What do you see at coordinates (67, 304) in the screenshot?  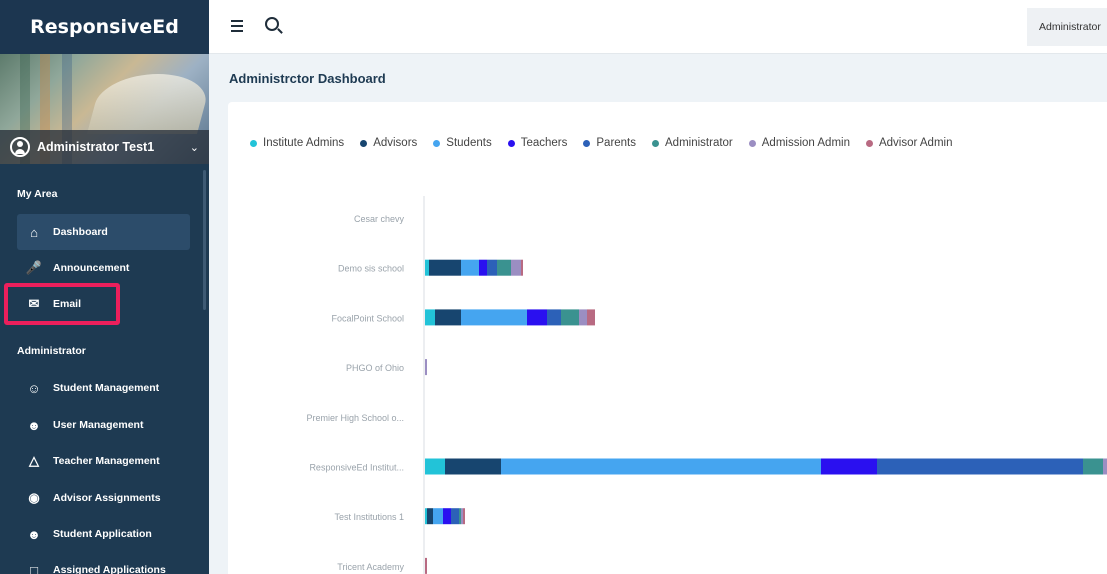 I see `sidebar-item-label: Email` at bounding box center [67, 304].